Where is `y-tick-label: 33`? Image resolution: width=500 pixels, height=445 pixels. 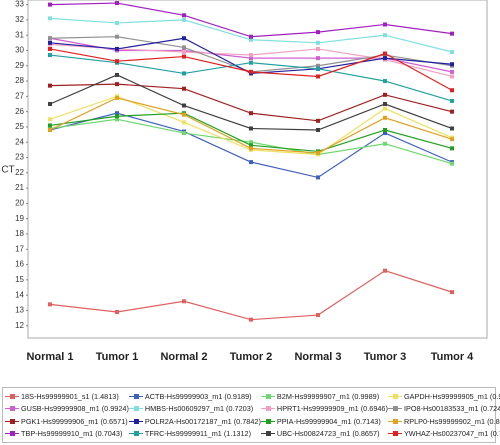 y-tick-label: 33 is located at coordinates (19, 4).